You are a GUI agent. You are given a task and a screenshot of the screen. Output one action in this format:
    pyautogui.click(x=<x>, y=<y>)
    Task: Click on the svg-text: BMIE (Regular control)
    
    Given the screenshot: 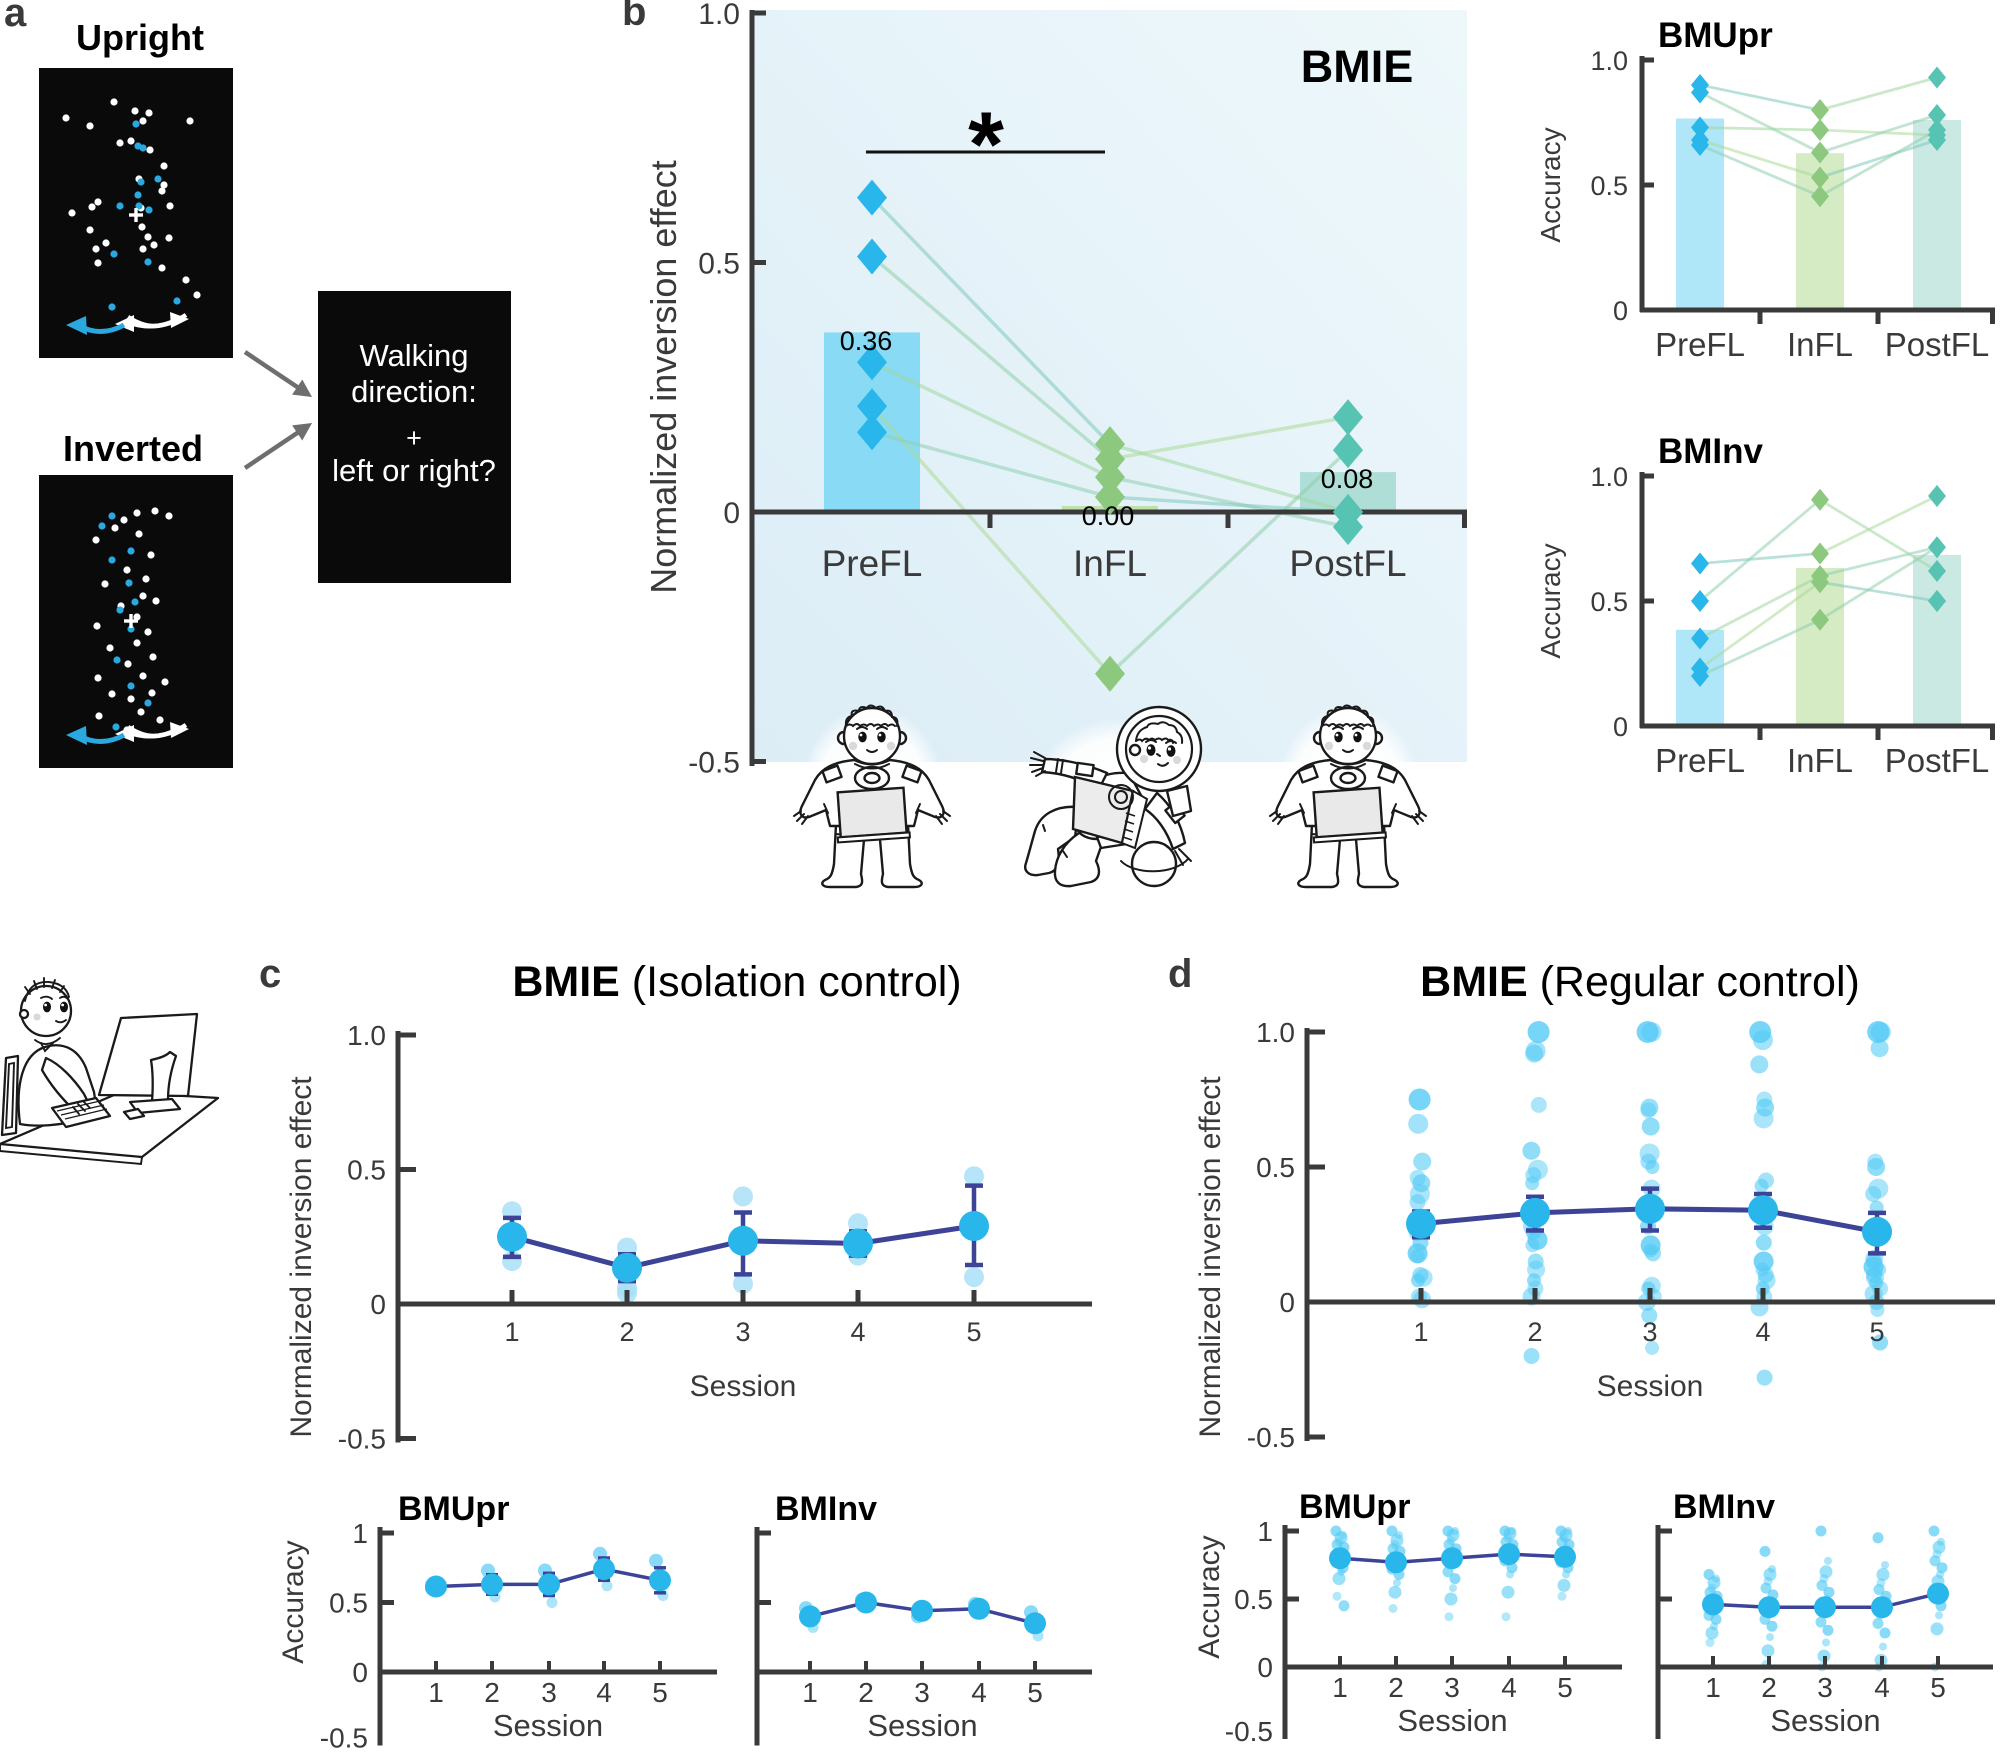 What is the action you would take?
    pyautogui.click(x=1640, y=982)
    